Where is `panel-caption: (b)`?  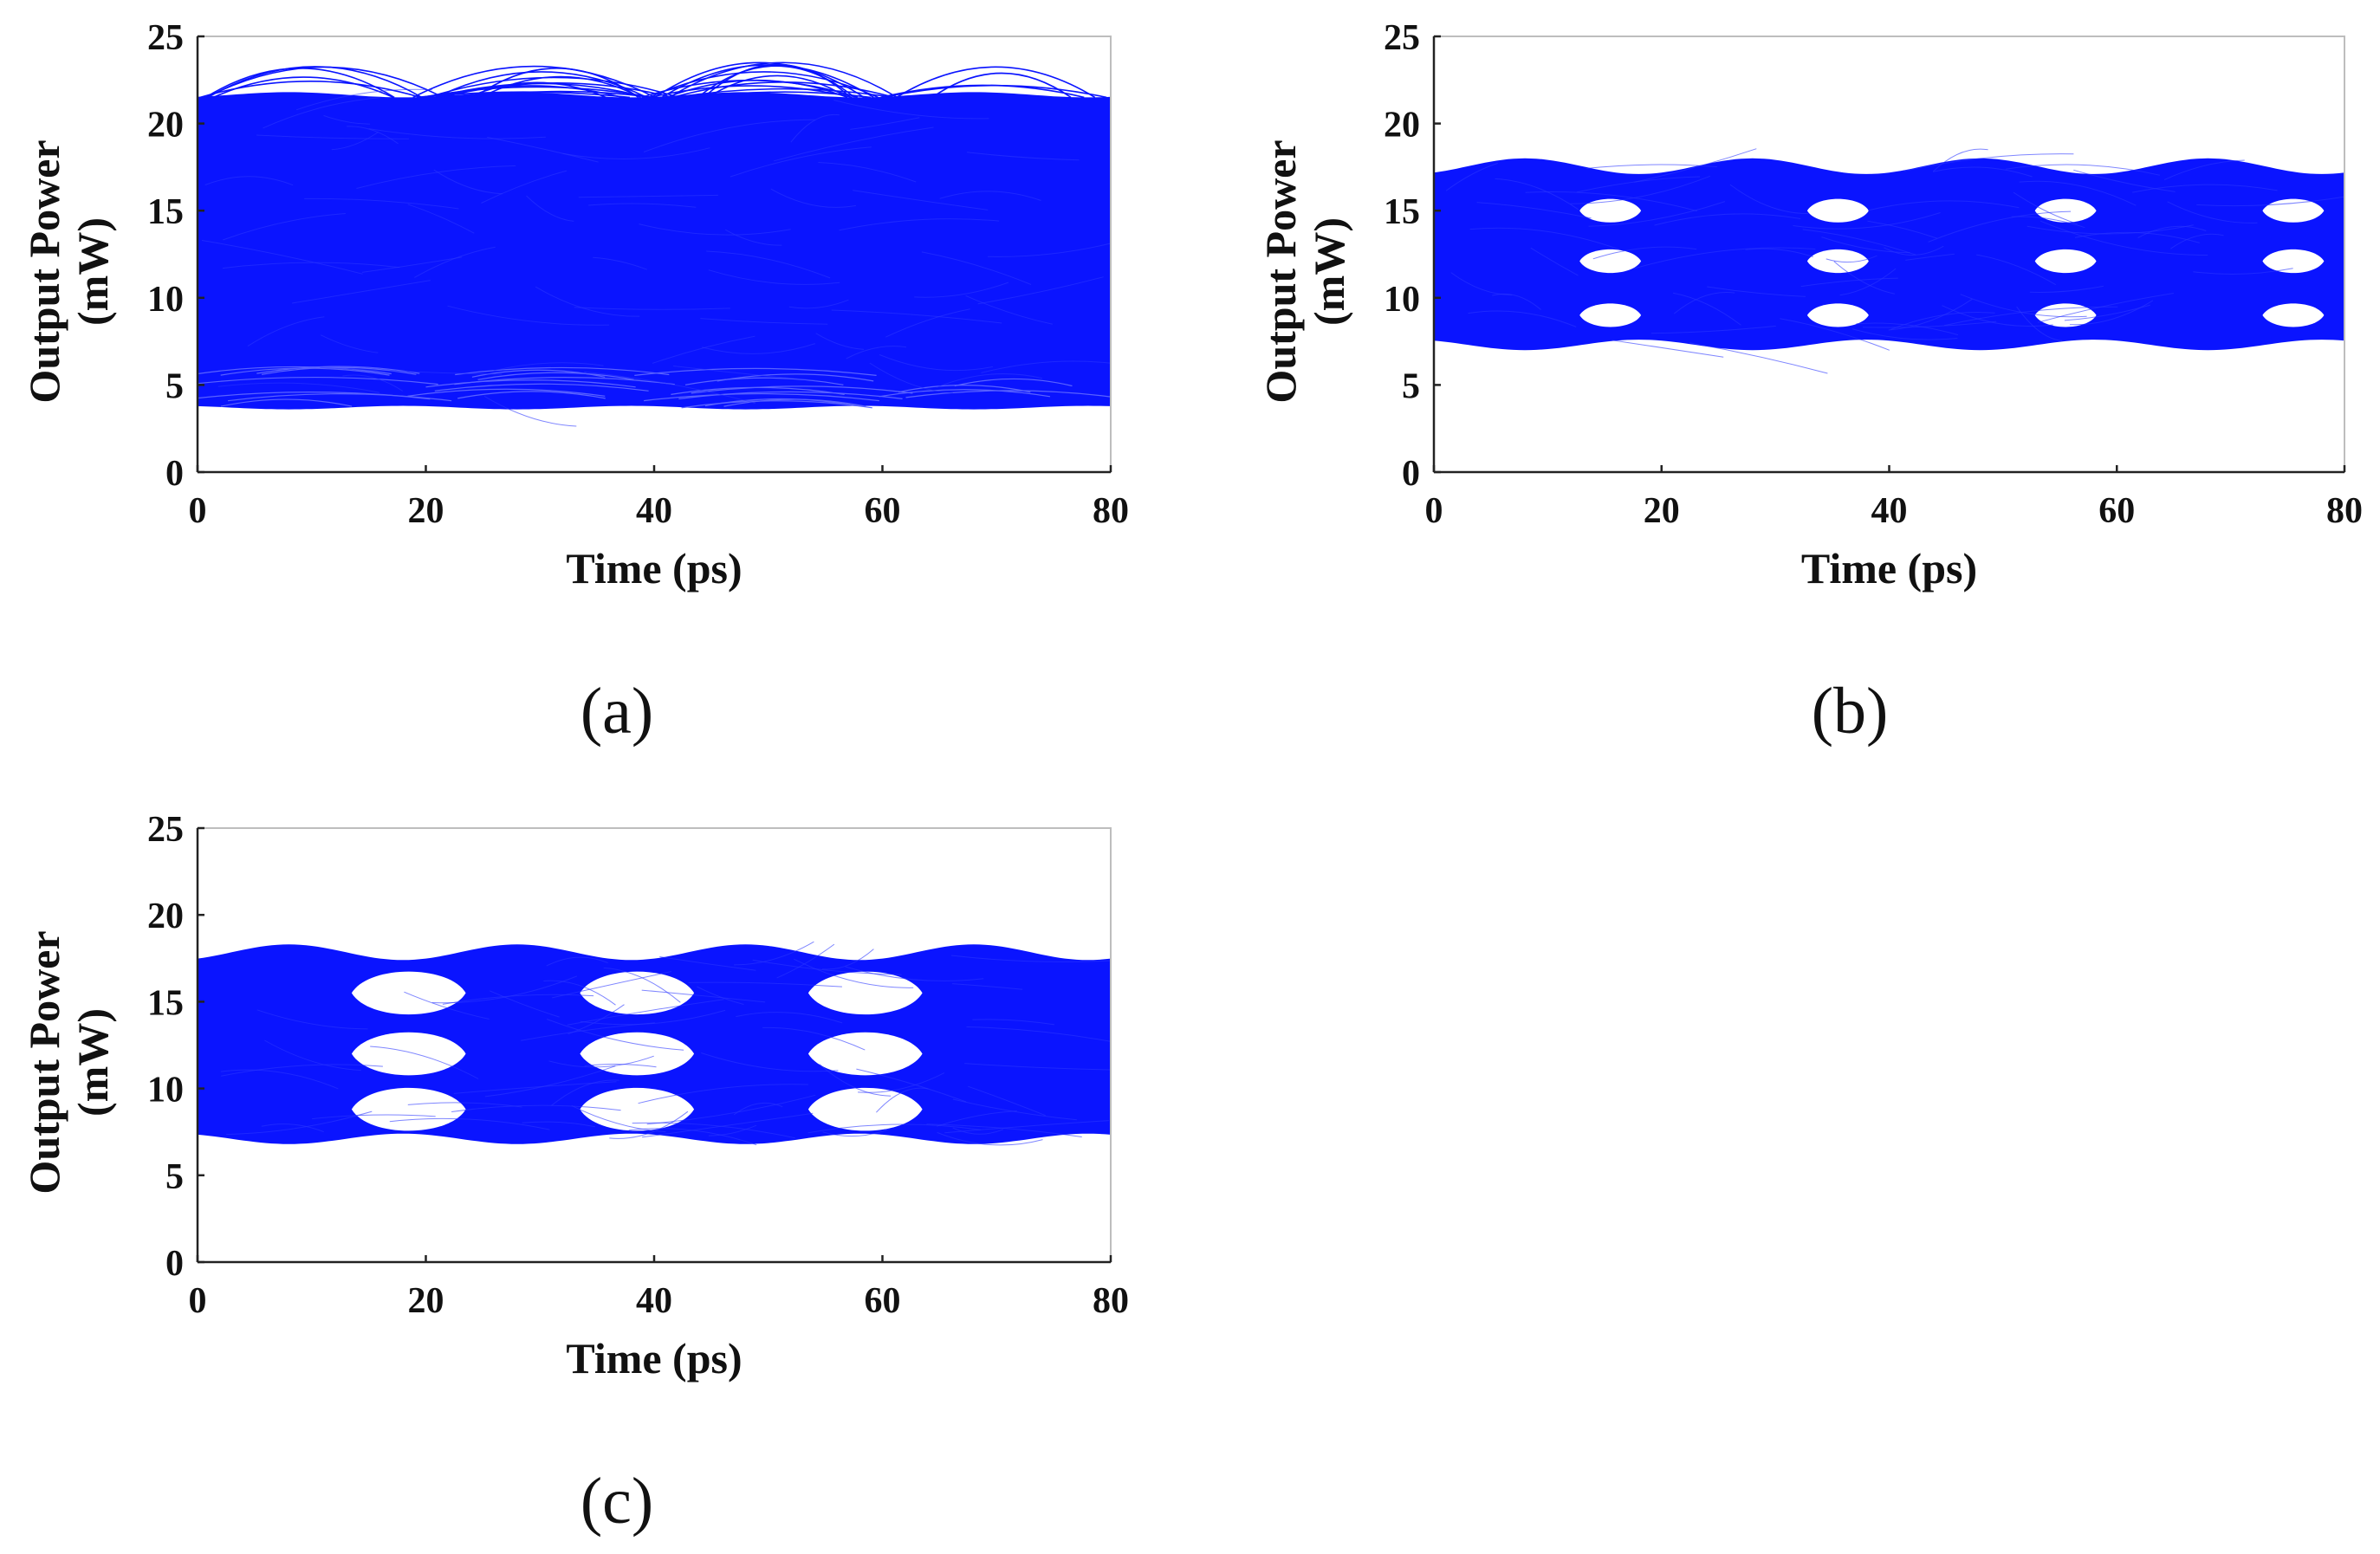 panel-caption: (b) is located at coordinates (1850, 711).